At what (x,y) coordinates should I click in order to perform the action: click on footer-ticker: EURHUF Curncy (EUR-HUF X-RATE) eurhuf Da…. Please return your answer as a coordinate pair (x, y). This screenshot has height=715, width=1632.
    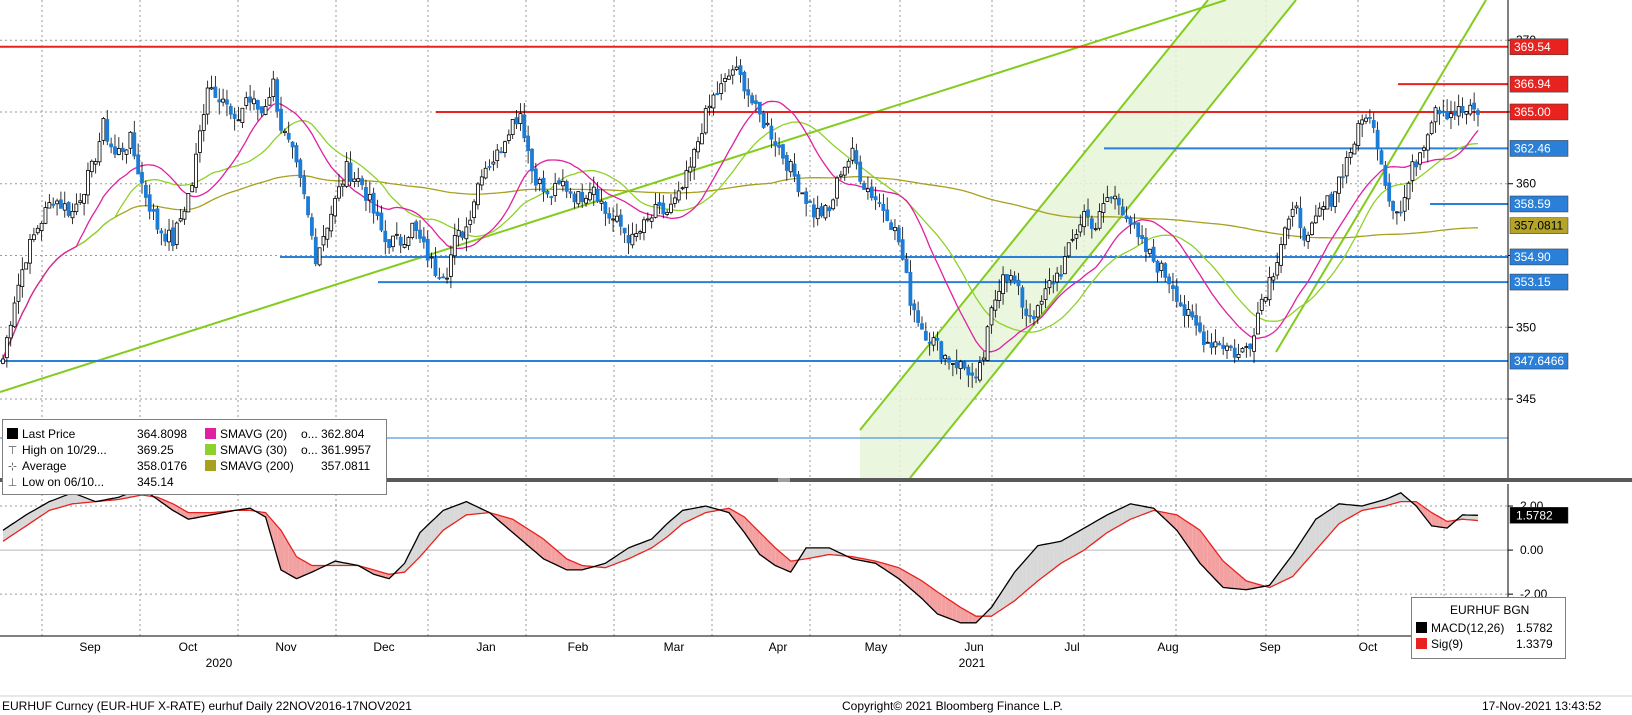
    Looking at the image, I should click on (207, 706).